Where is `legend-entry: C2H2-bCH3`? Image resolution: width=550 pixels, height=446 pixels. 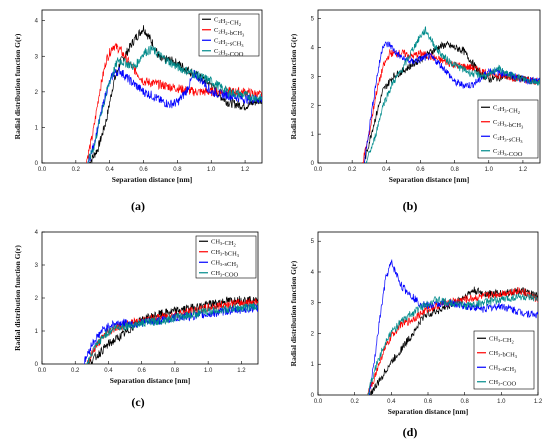
legend-entry: C2H2-bCH3 is located at coordinates (229, 32).